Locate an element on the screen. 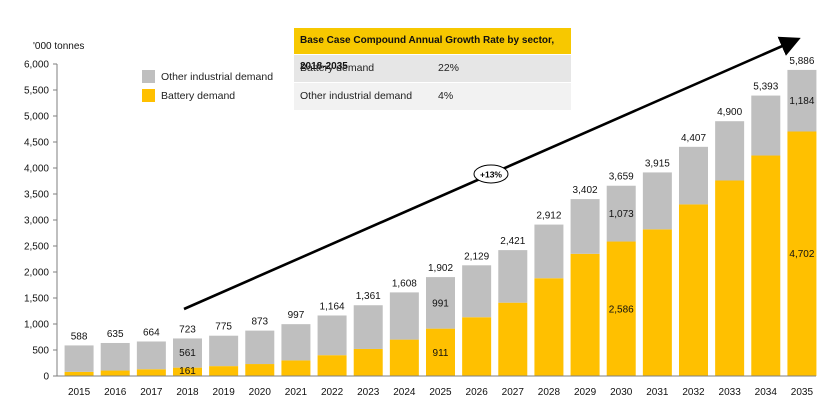  segment-value-label: 161 is located at coordinates (187, 371).